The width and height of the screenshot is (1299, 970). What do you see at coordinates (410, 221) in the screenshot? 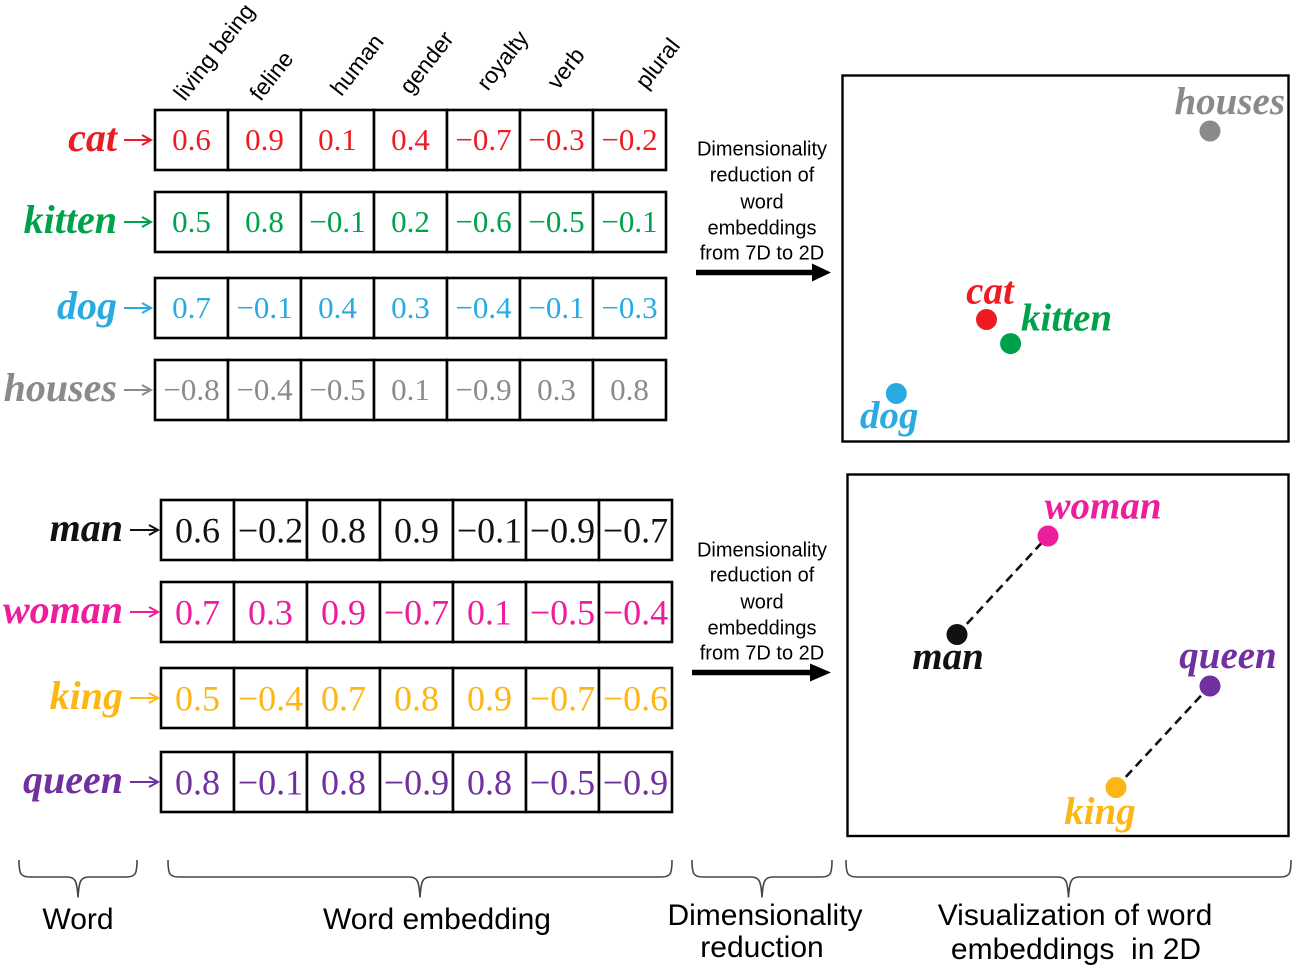
I see `svg-text: 0.2` at bounding box center [410, 221].